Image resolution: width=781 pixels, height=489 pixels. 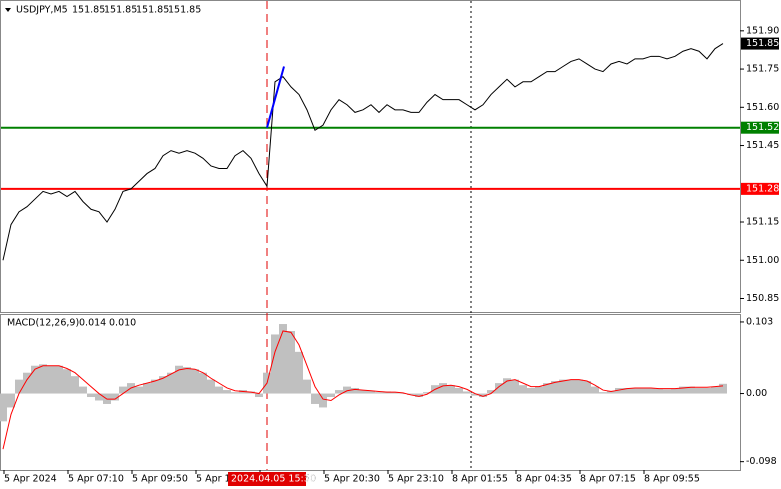 I want to click on macd-title: MACD(12,26,9), so click(x=43, y=323).